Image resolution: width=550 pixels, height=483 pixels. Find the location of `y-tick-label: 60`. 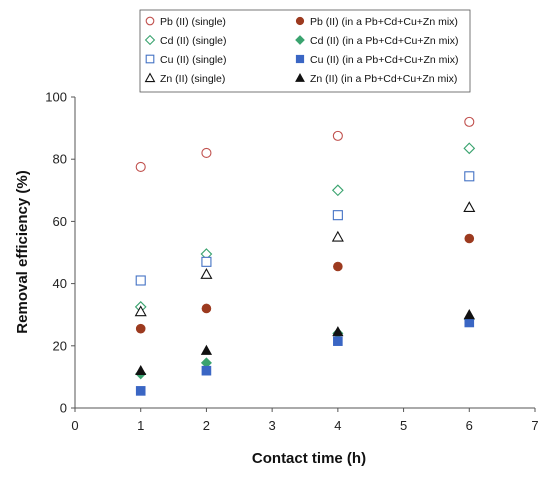

y-tick-label: 60 is located at coordinates (60, 221).